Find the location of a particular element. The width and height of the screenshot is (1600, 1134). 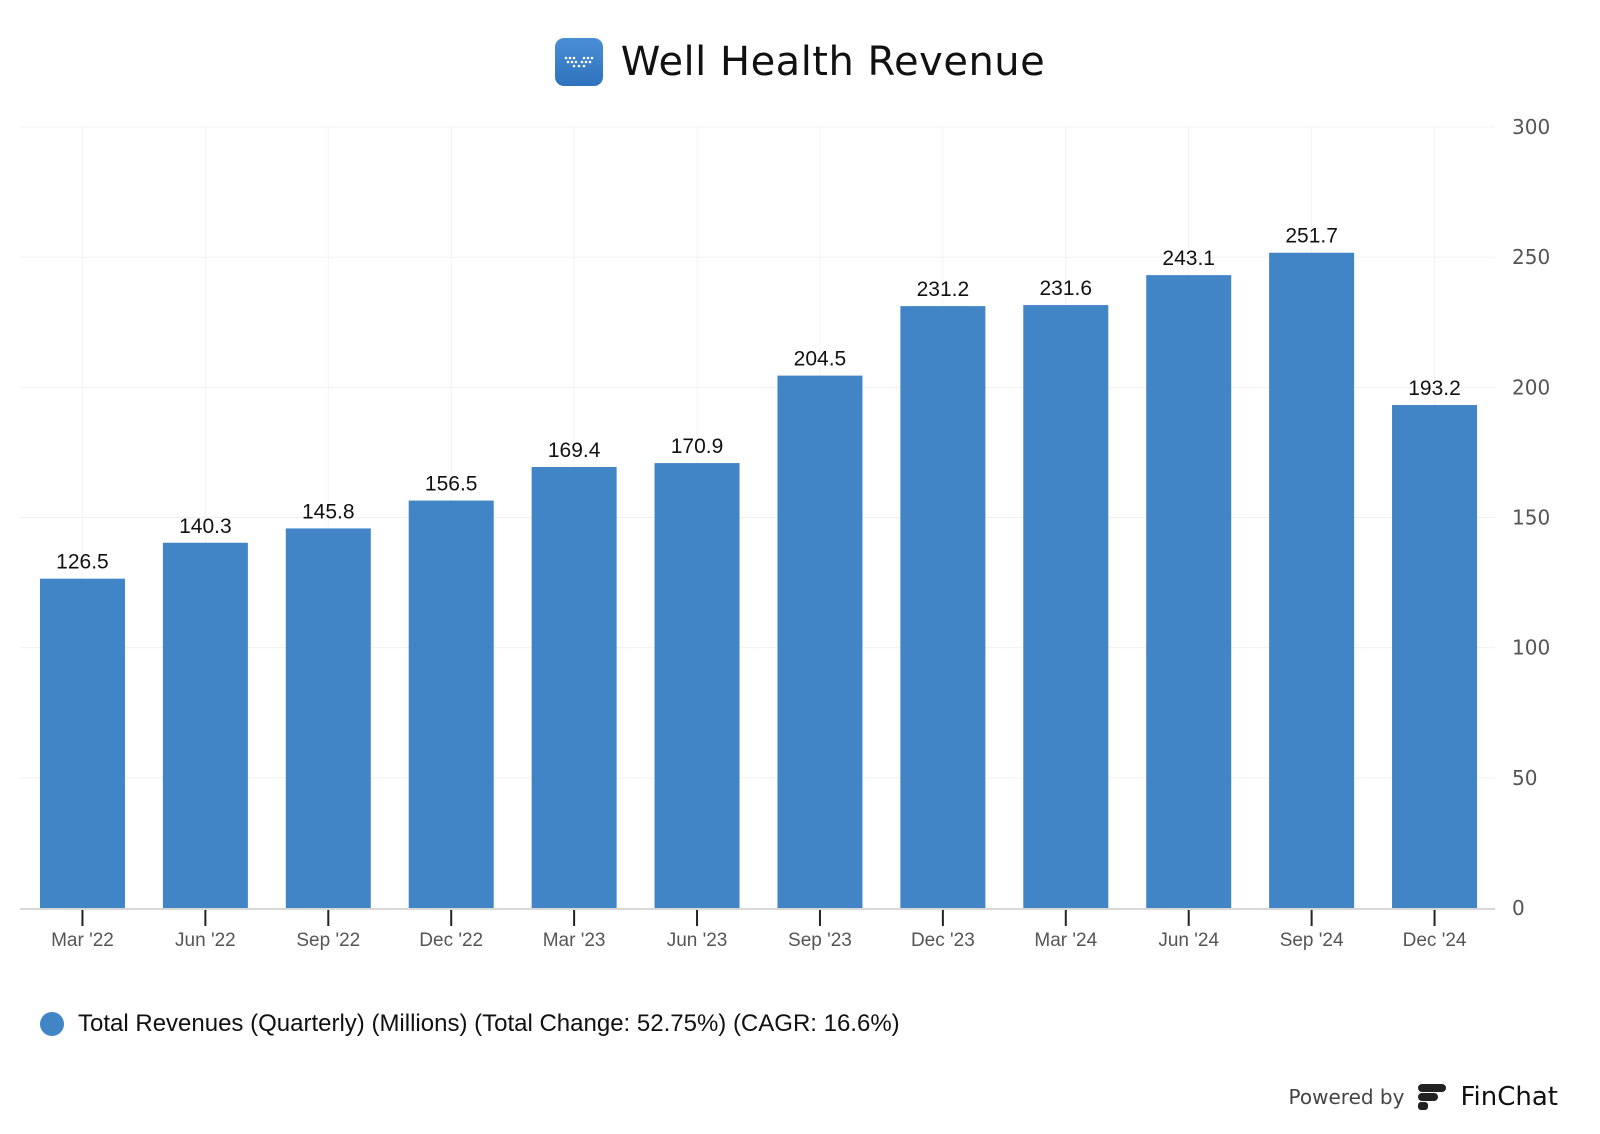

powered-by: Powered by FinChat is located at coordinates (1423, 1097).